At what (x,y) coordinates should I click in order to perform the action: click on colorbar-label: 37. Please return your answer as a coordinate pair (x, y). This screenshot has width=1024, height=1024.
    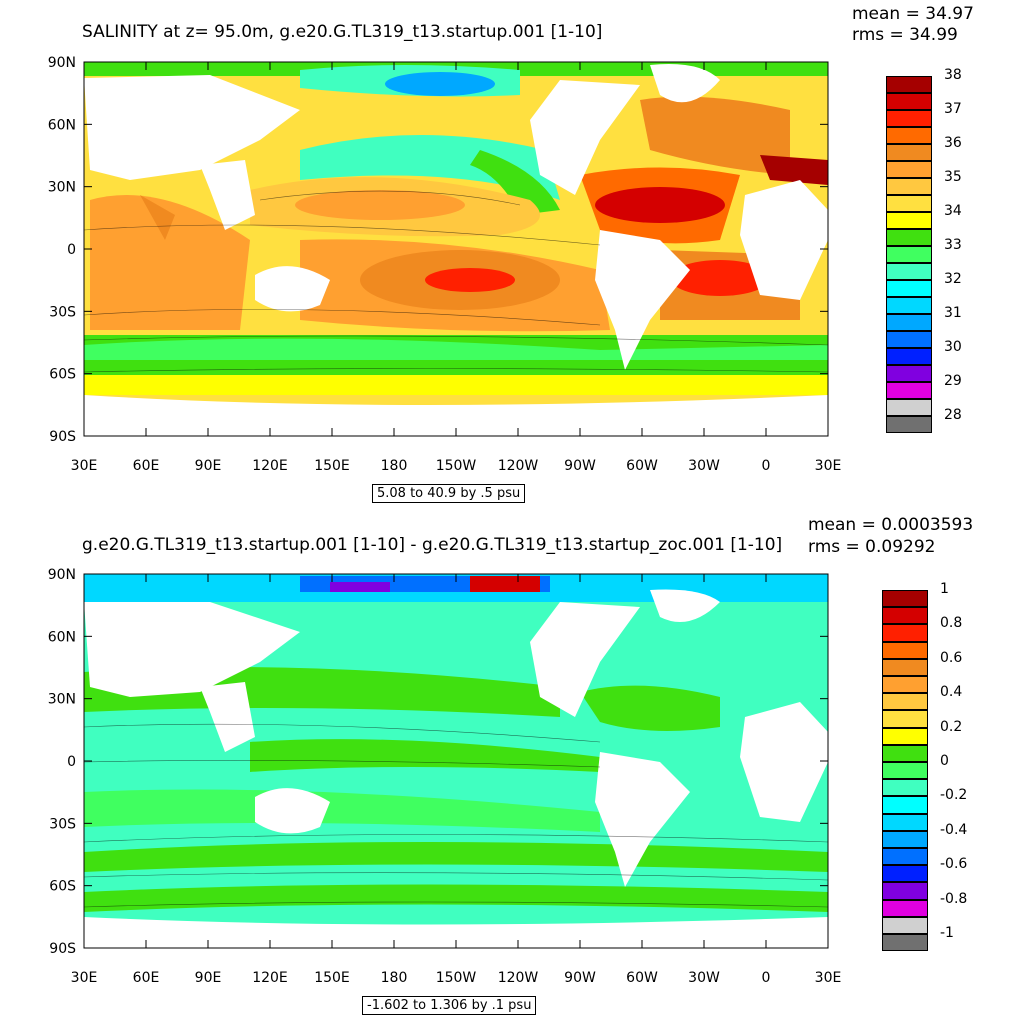
    Looking at the image, I should click on (953, 109).